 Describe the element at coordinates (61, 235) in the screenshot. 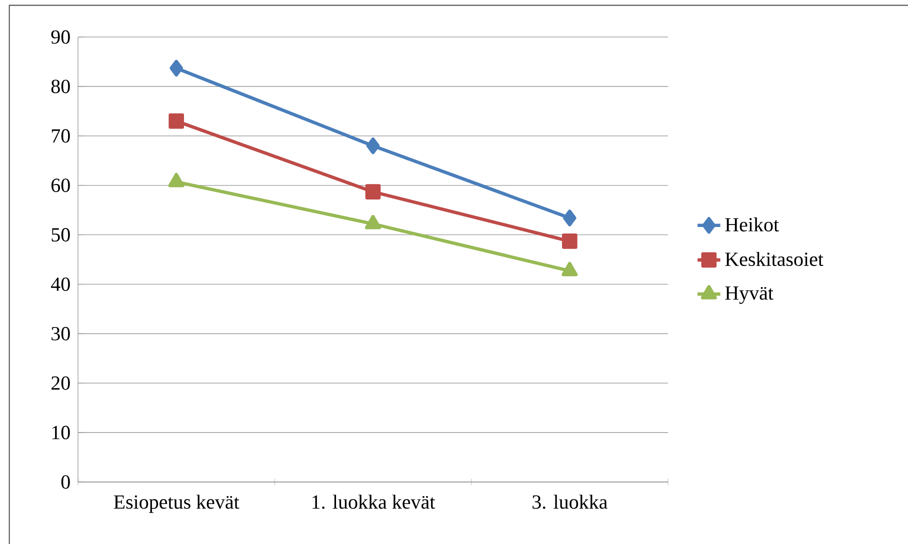

I see `y-tick-label: 50` at that location.